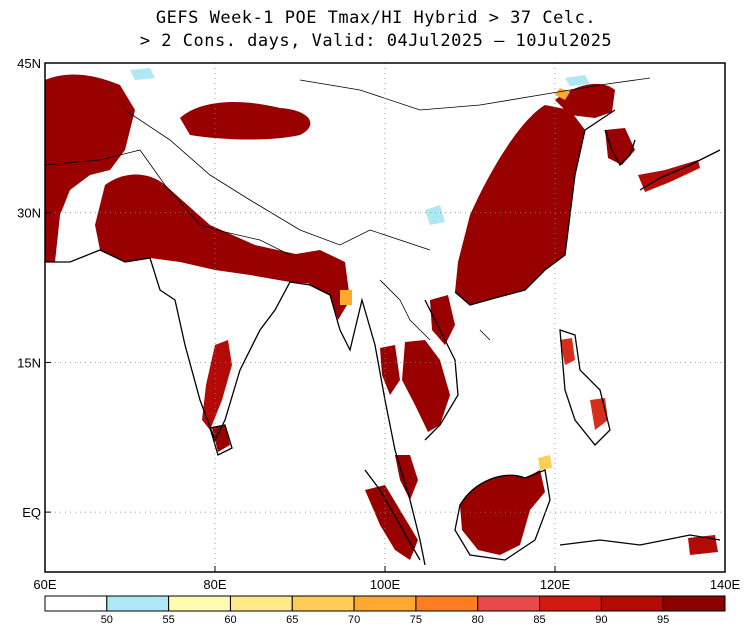  What do you see at coordinates (90, 168) in the screenshot?
I see `heat-region-iran` at bounding box center [90, 168].